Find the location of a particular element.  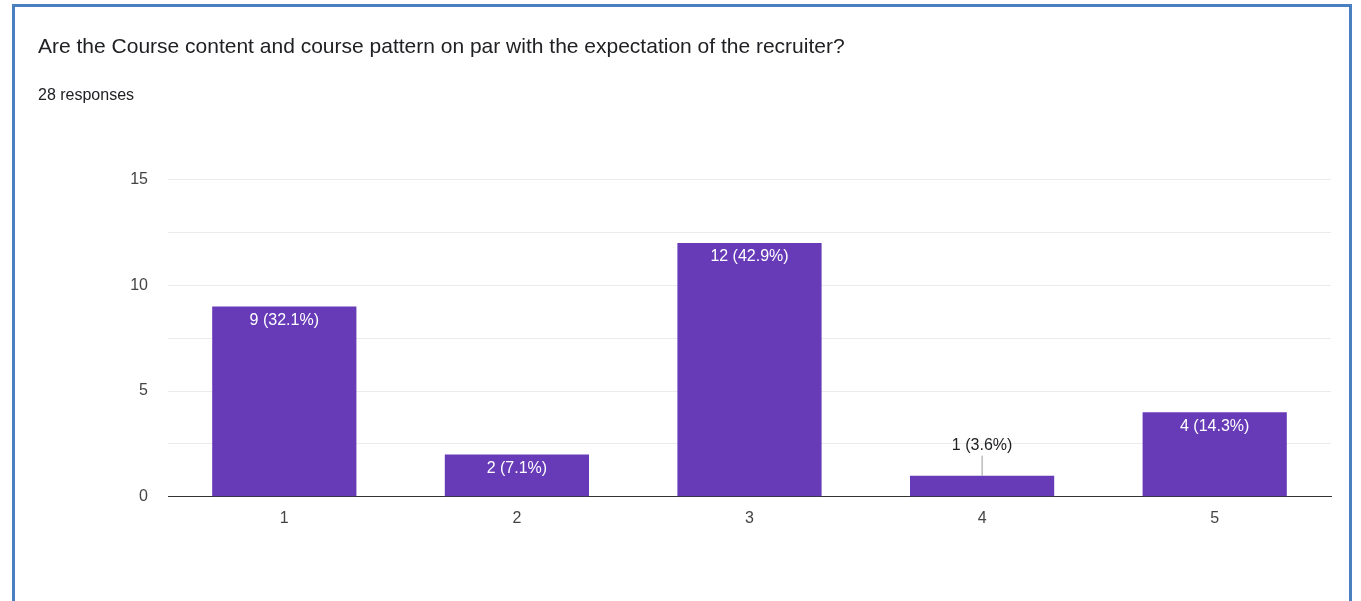

chart-title: Are the Course content and course pattern on par with the expectation of the recruiter? is located at coordinates (441, 46).